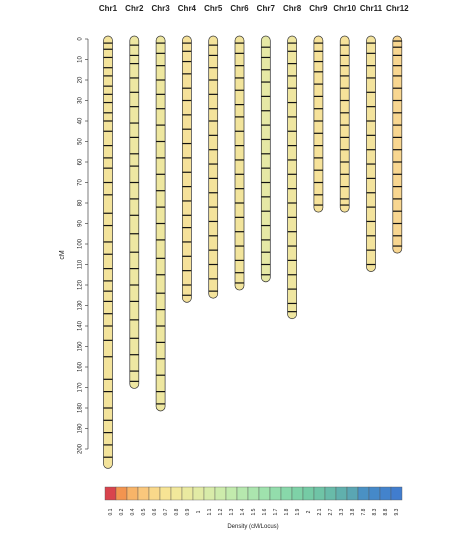 The height and width of the screenshot is (539, 474). I want to click on y-tick-label: 170, so click(81, 387).